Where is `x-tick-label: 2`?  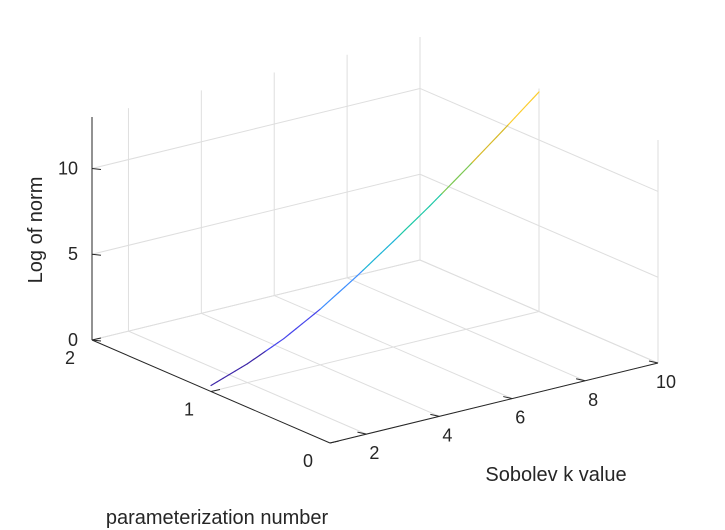 x-tick-label: 2 is located at coordinates (374, 453).